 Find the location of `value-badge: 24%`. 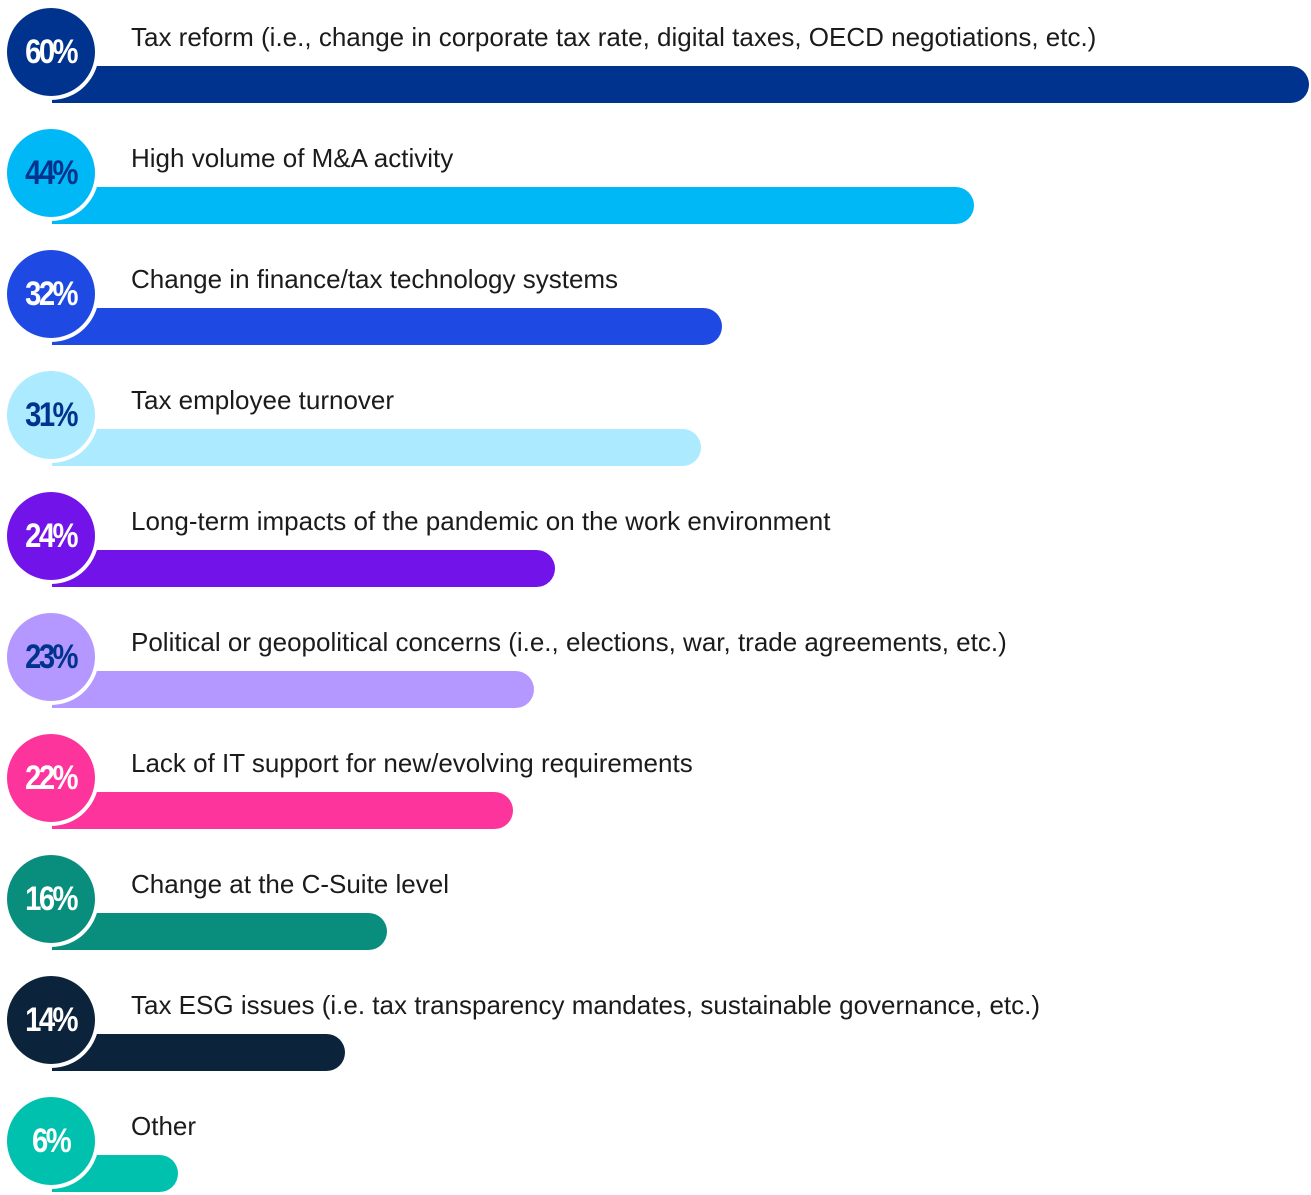

value-badge: 24% is located at coordinates (51, 536).